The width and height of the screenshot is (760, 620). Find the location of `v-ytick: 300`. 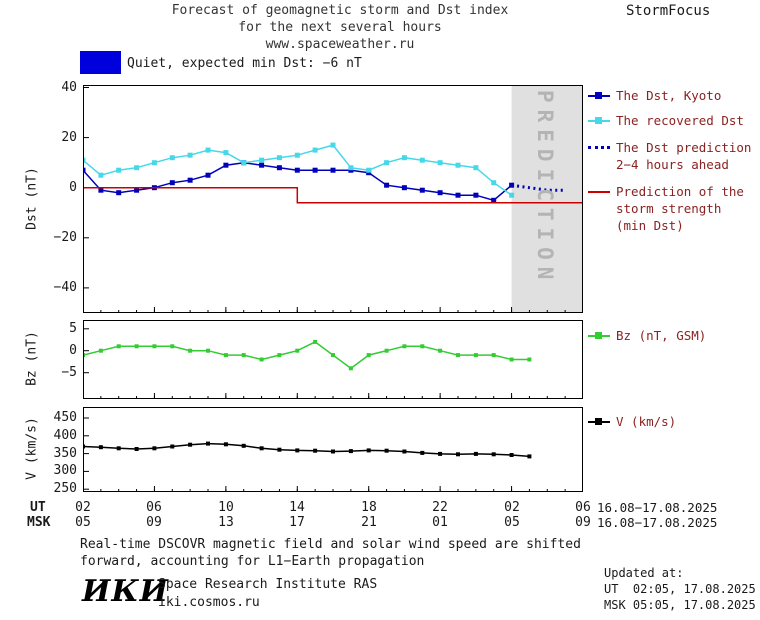

v-ytick: 300 is located at coordinates (65, 470).